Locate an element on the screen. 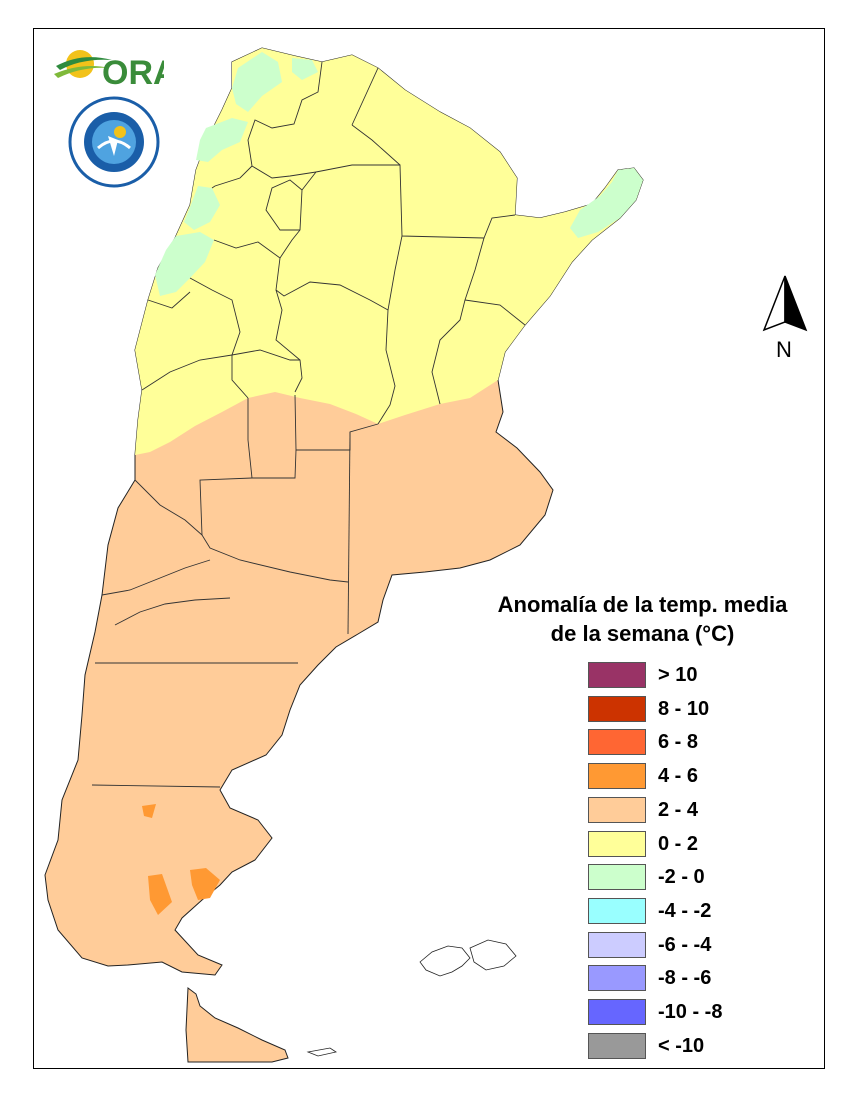 The image size is (850, 1100). legend-label: 6 - 8 is located at coordinates (678, 742).